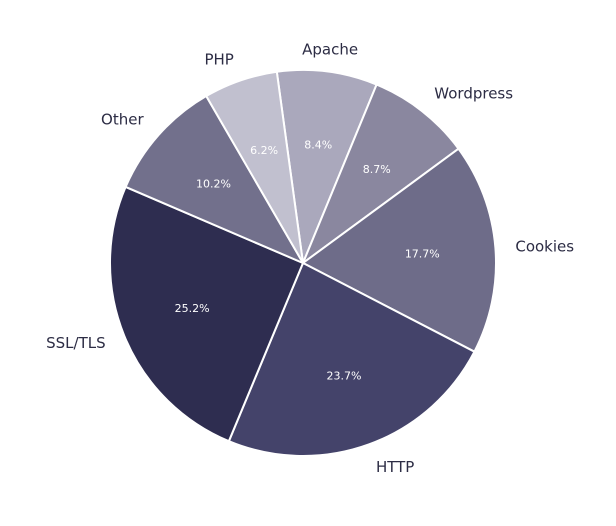 The image size is (616, 526). What do you see at coordinates (330, 50) in the screenshot?
I see `category-label-apache: Apache` at bounding box center [330, 50].